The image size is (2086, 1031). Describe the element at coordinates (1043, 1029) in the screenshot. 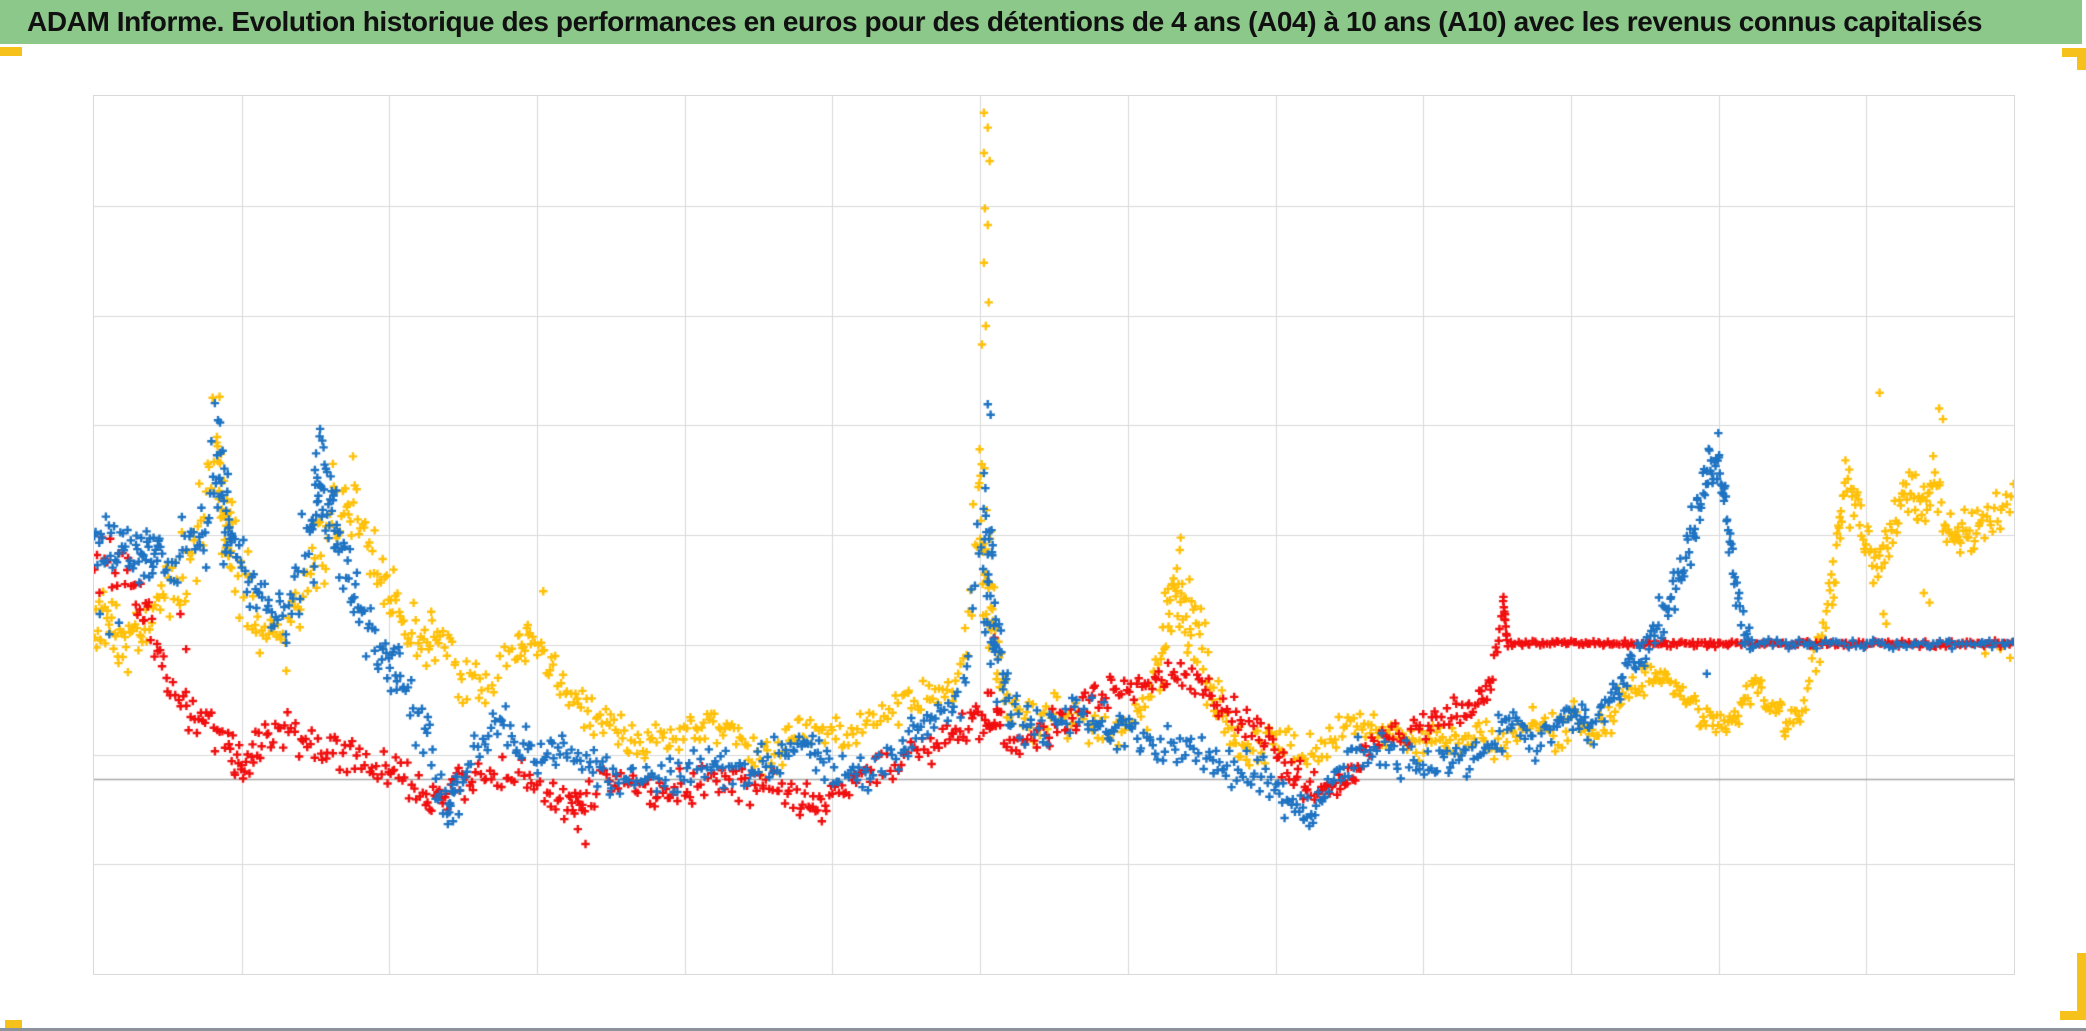

I see `bottom-divider` at that location.